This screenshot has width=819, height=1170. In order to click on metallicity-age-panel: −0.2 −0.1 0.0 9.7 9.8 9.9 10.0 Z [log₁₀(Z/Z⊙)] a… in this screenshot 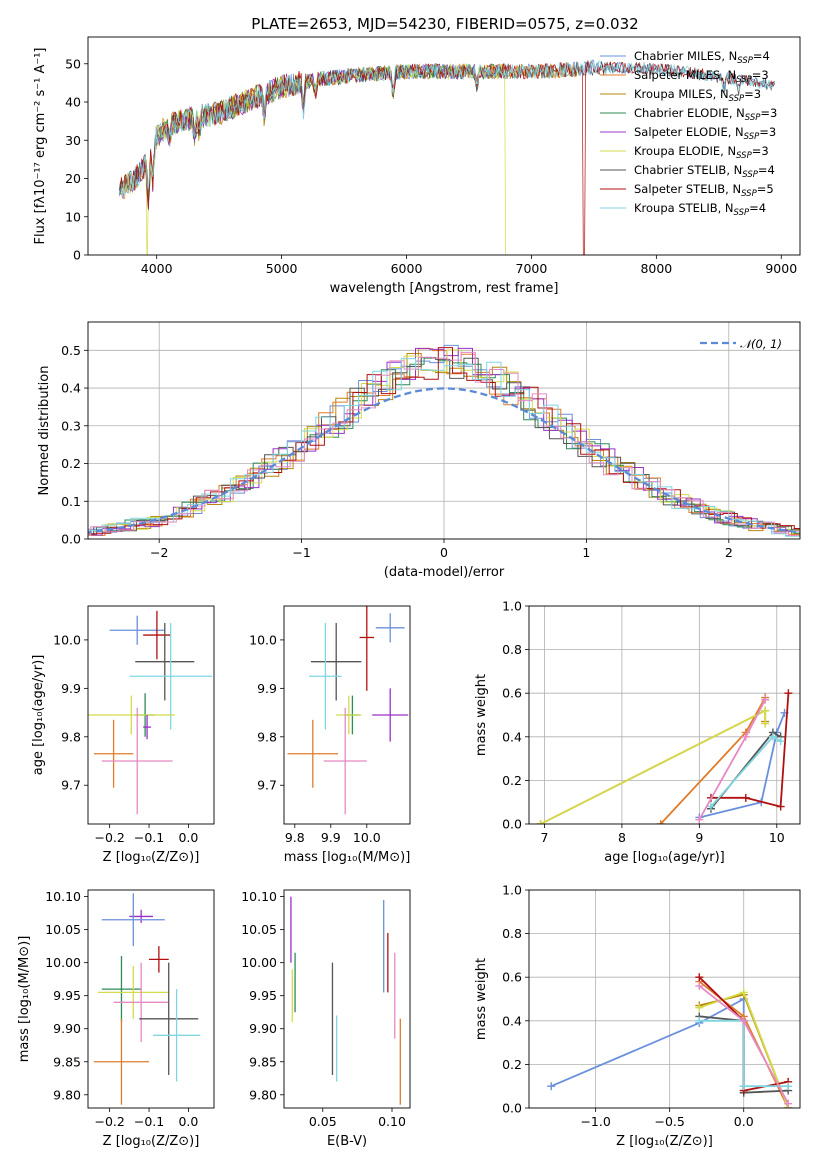, I will do `click(123, 735)`.